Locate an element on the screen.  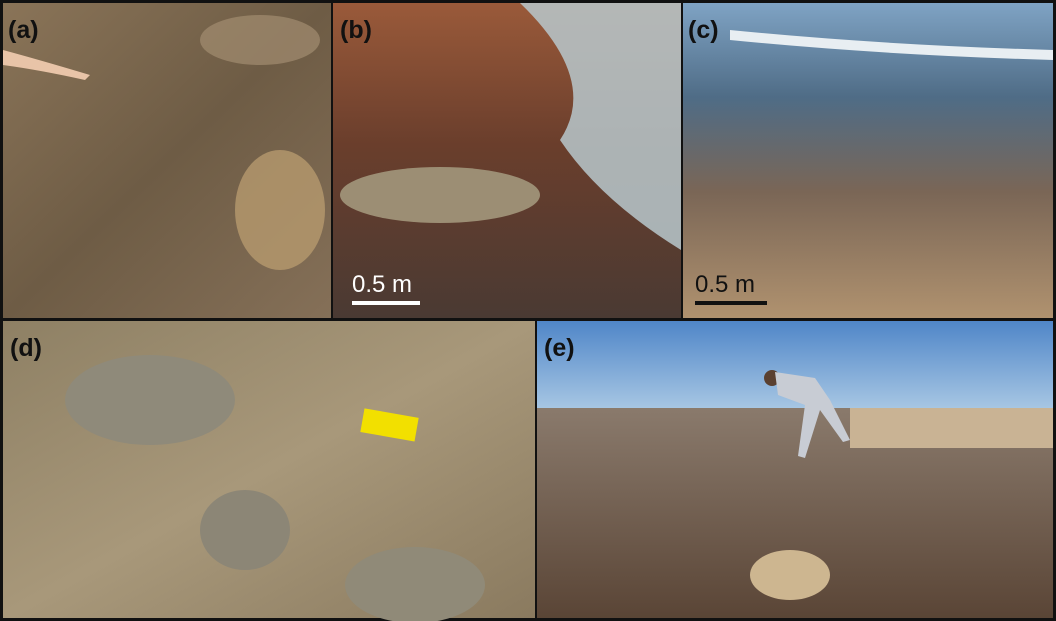
person is located at coordinates (812, 415).